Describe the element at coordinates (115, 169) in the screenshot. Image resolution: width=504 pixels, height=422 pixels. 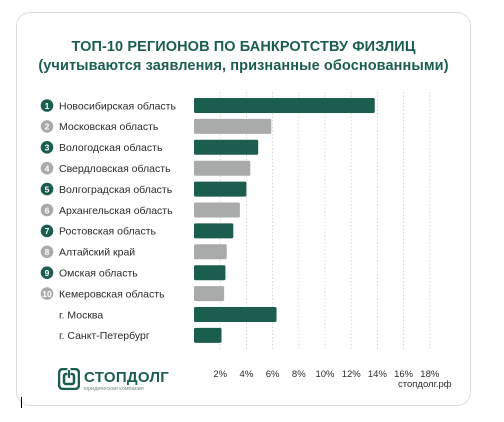
I see `category-label: Свердловская область` at that location.